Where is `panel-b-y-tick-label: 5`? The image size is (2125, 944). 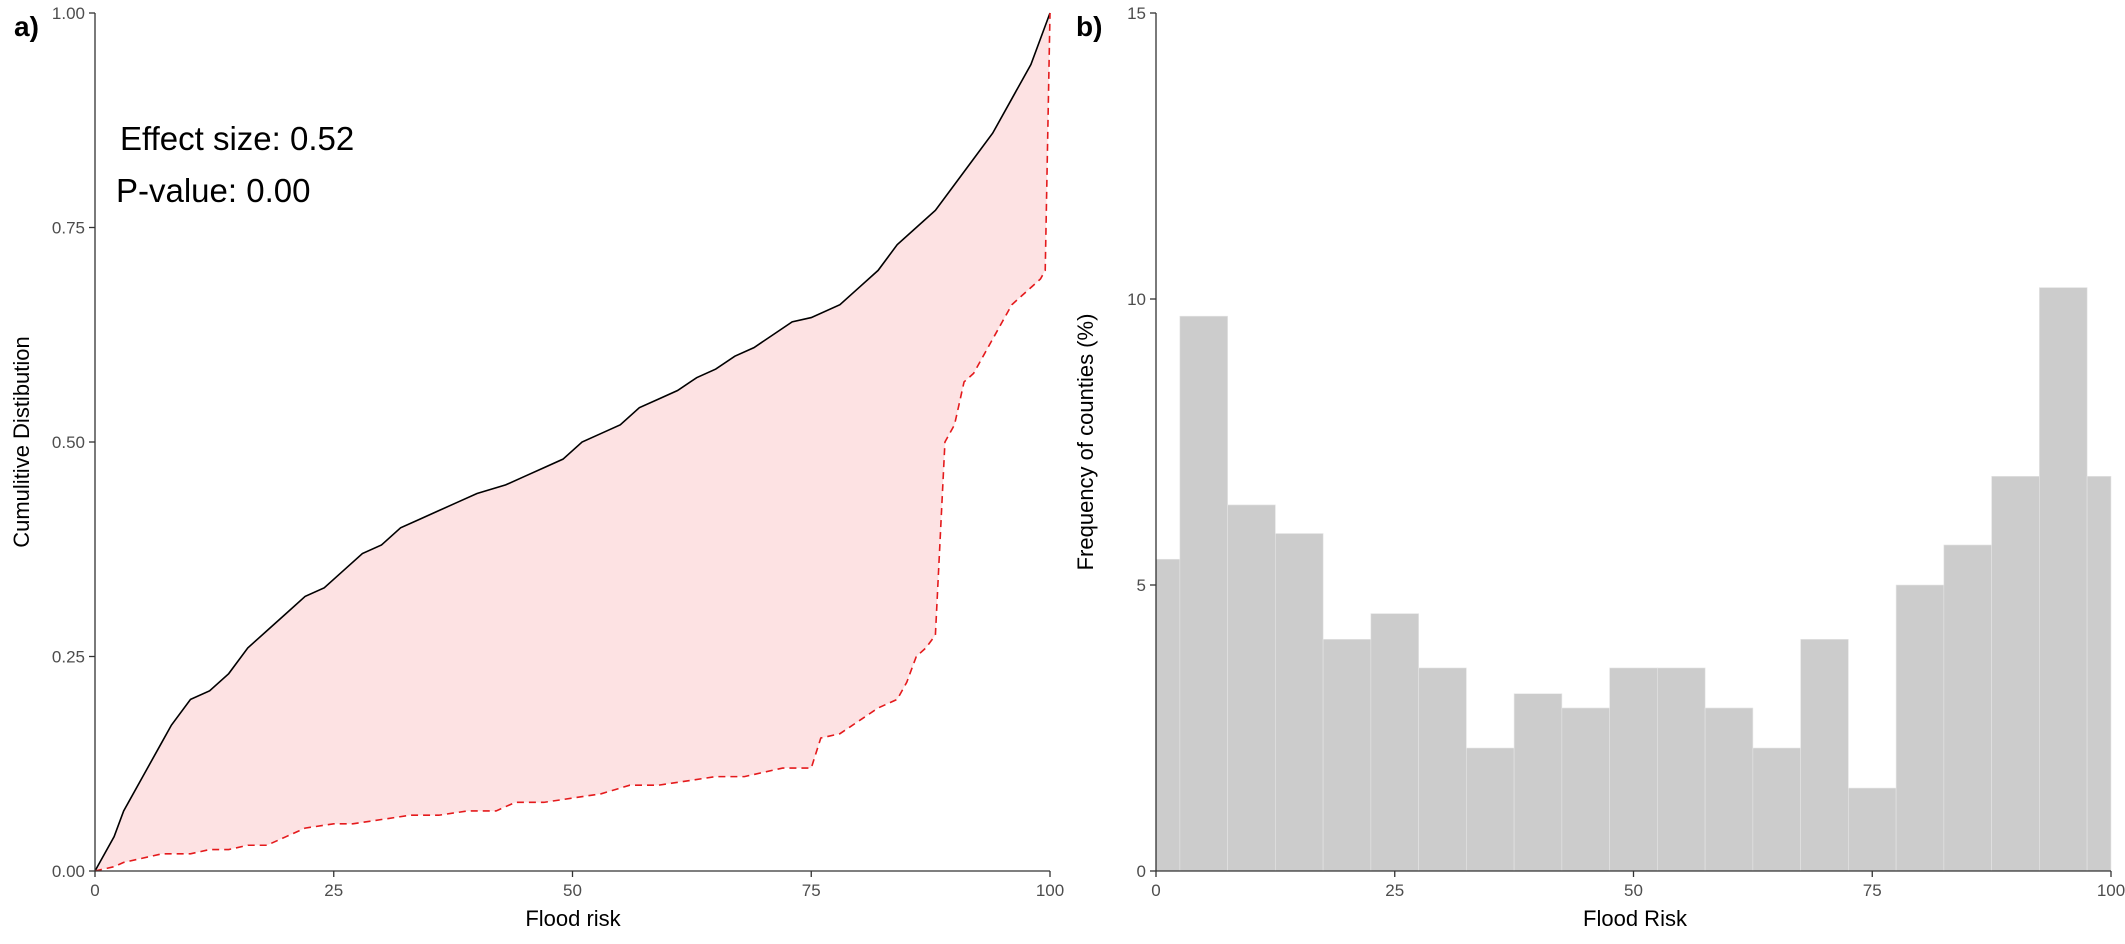
panel-b-y-tick-label: 5 is located at coordinates (1141, 585).